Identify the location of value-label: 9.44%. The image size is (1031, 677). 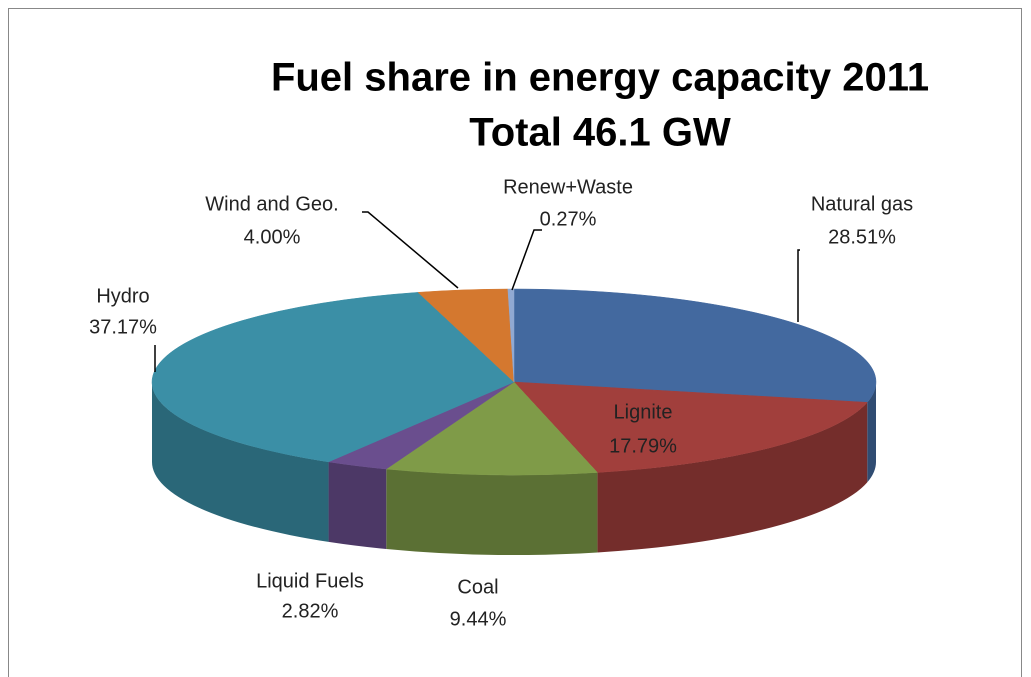
(478, 619).